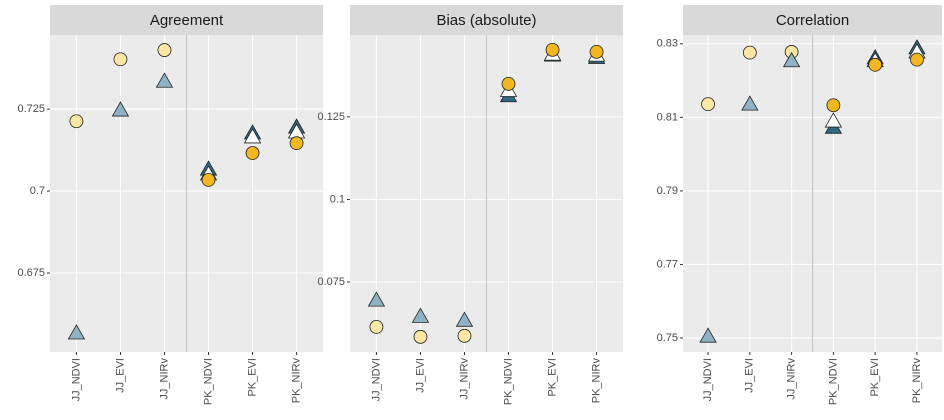 Image resolution: width=944 pixels, height=420 pixels. I want to click on y-tick-label: 0.675, so click(31, 273).